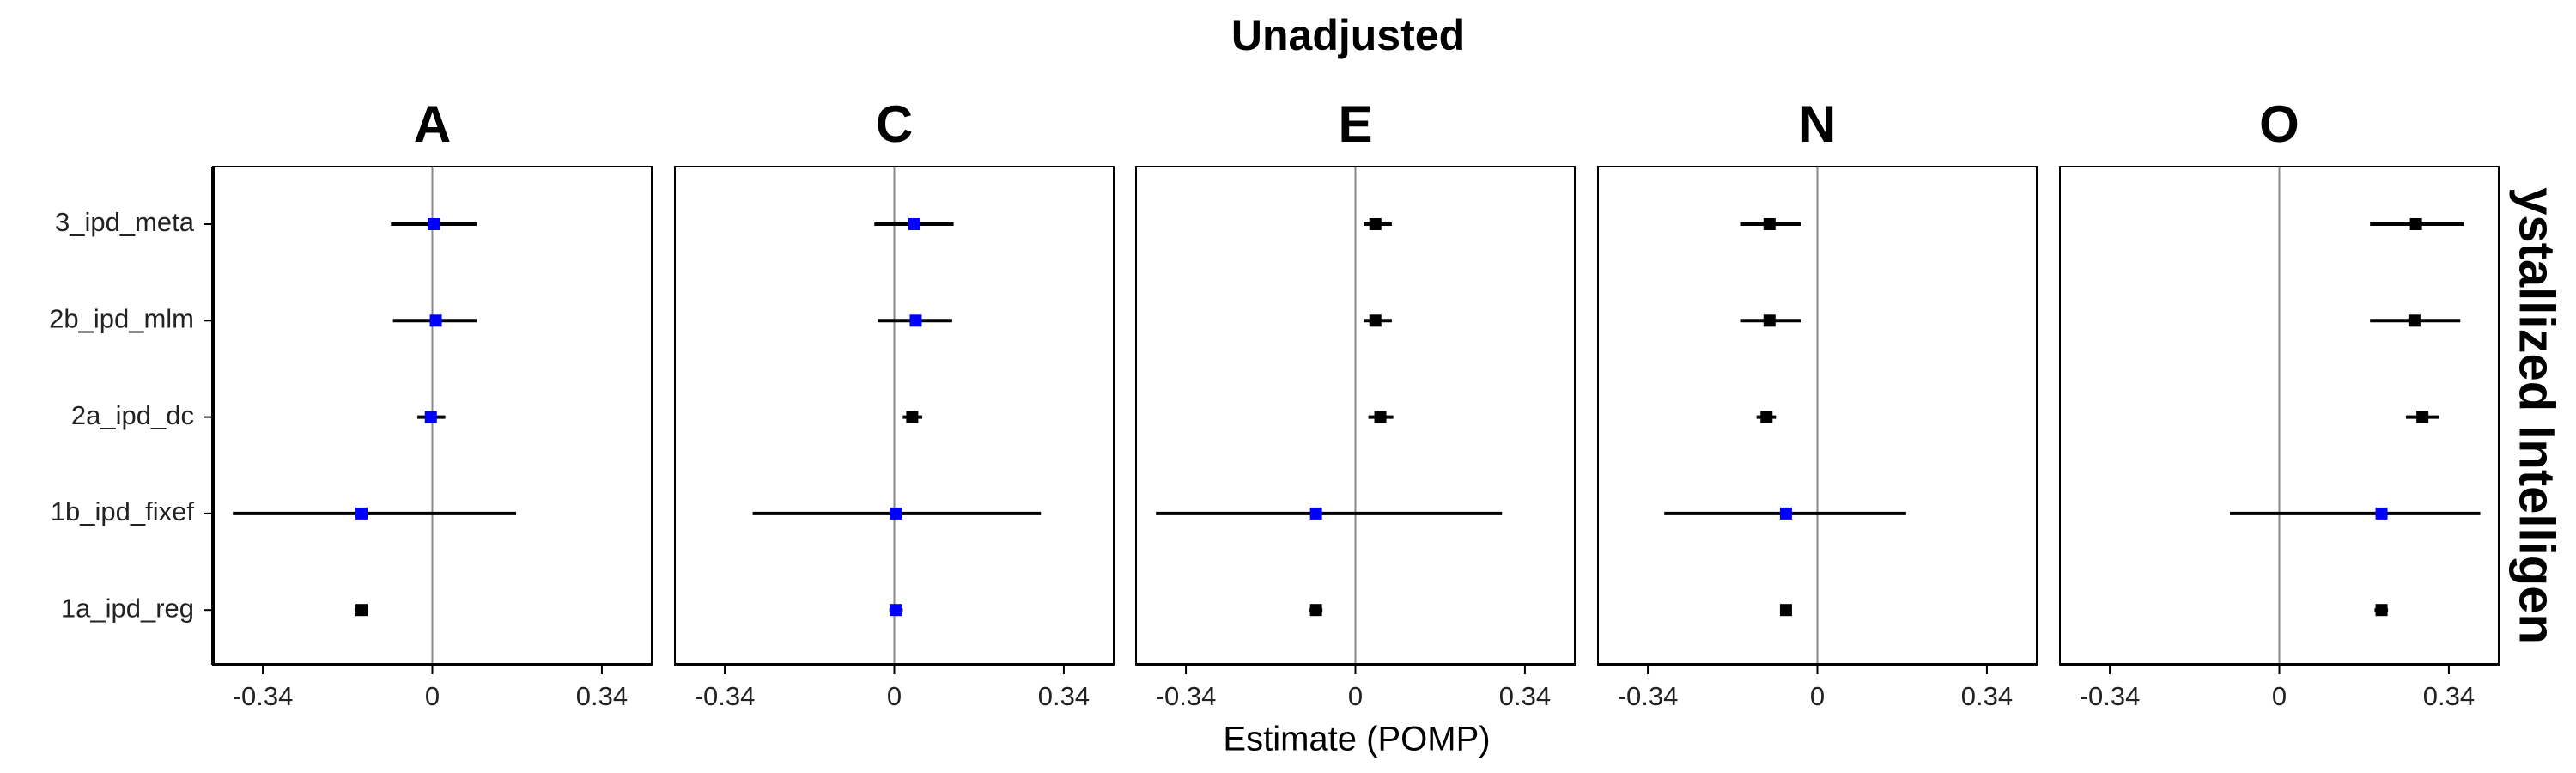 The width and height of the screenshot is (2576, 773). I want to click on chart-title: Unadjusted, so click(1348, 35).